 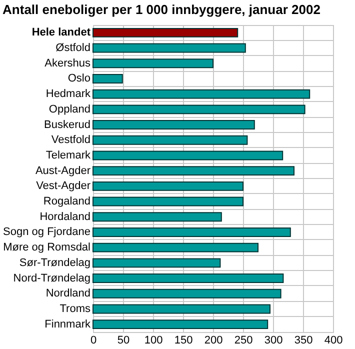 I want to click on x-tick-label: 50, so click(x=123, y=340).